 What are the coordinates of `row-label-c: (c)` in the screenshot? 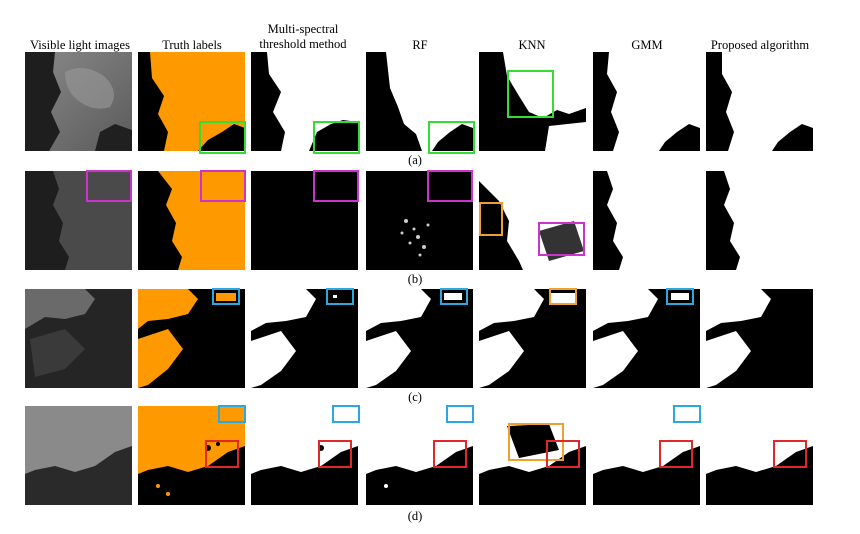 It's located at (415, 397).